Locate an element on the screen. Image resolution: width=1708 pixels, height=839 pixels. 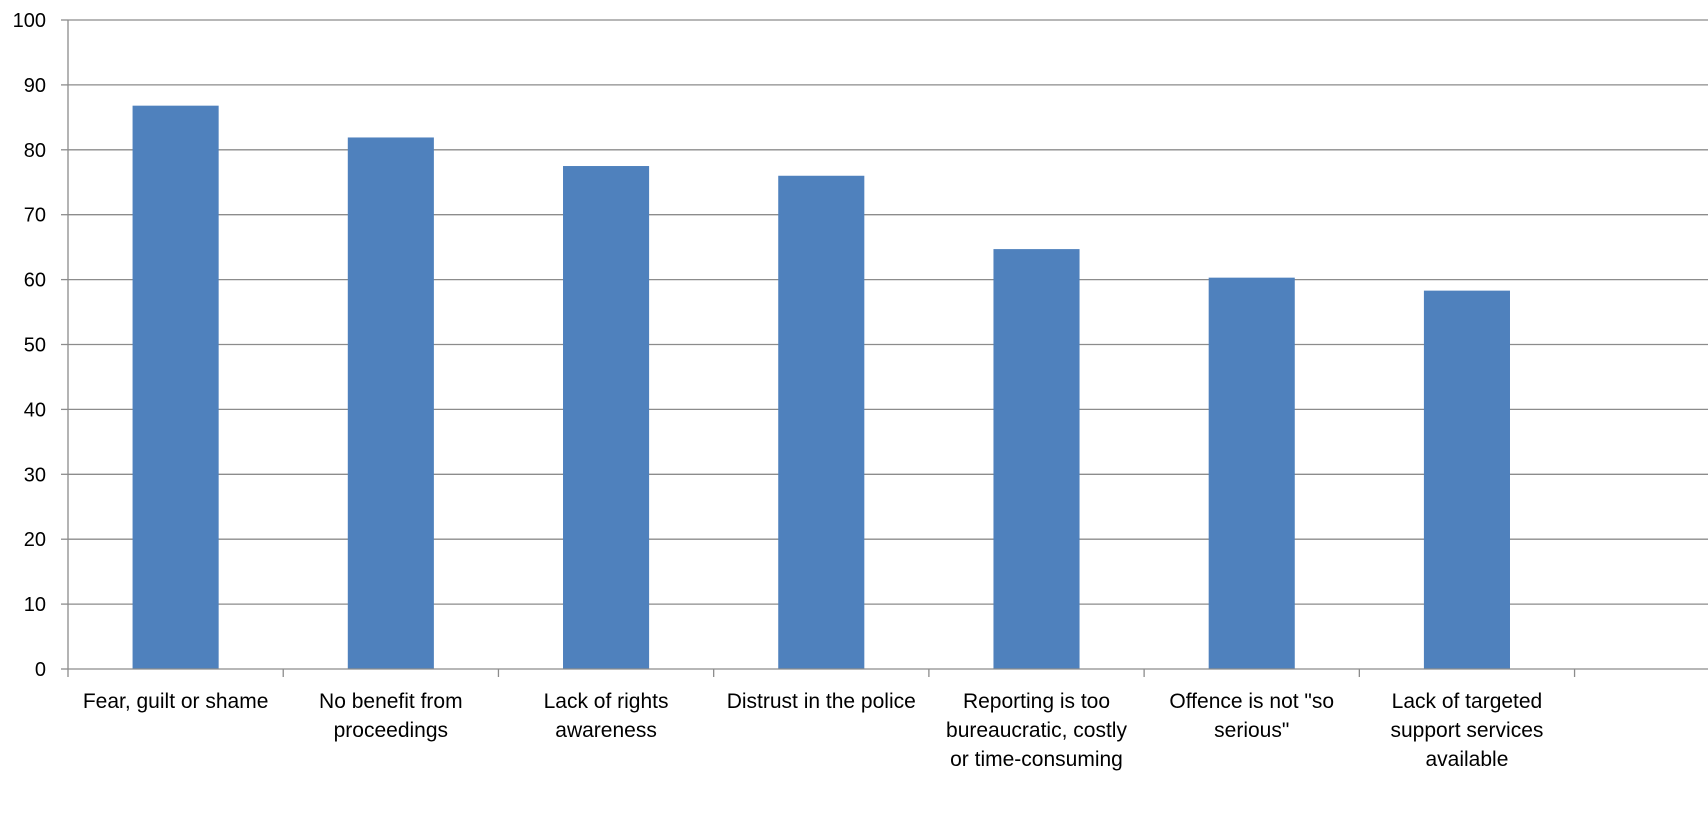
x-category-label: Distrust in the police is located at coordinates (821, 701).